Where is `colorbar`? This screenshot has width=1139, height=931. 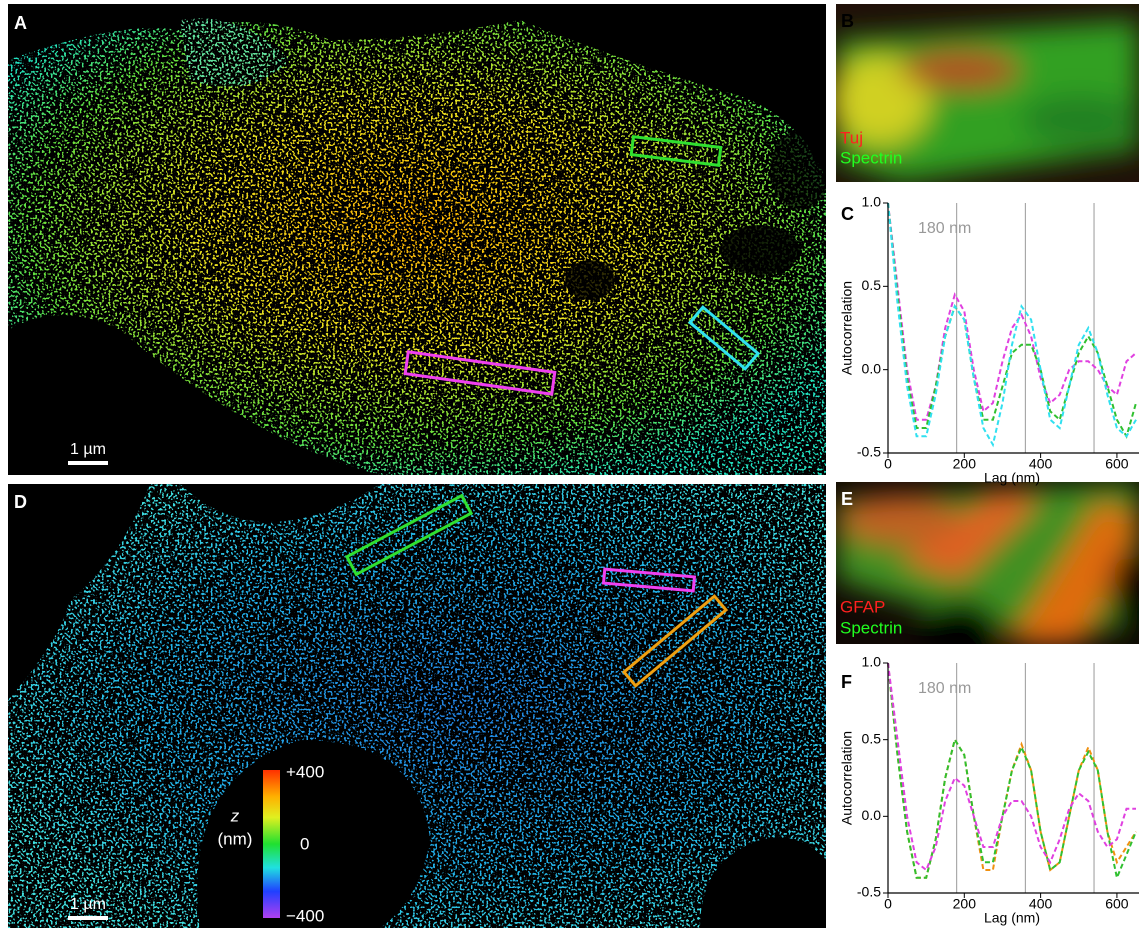
colorbar is located at coordinates (271, 844).